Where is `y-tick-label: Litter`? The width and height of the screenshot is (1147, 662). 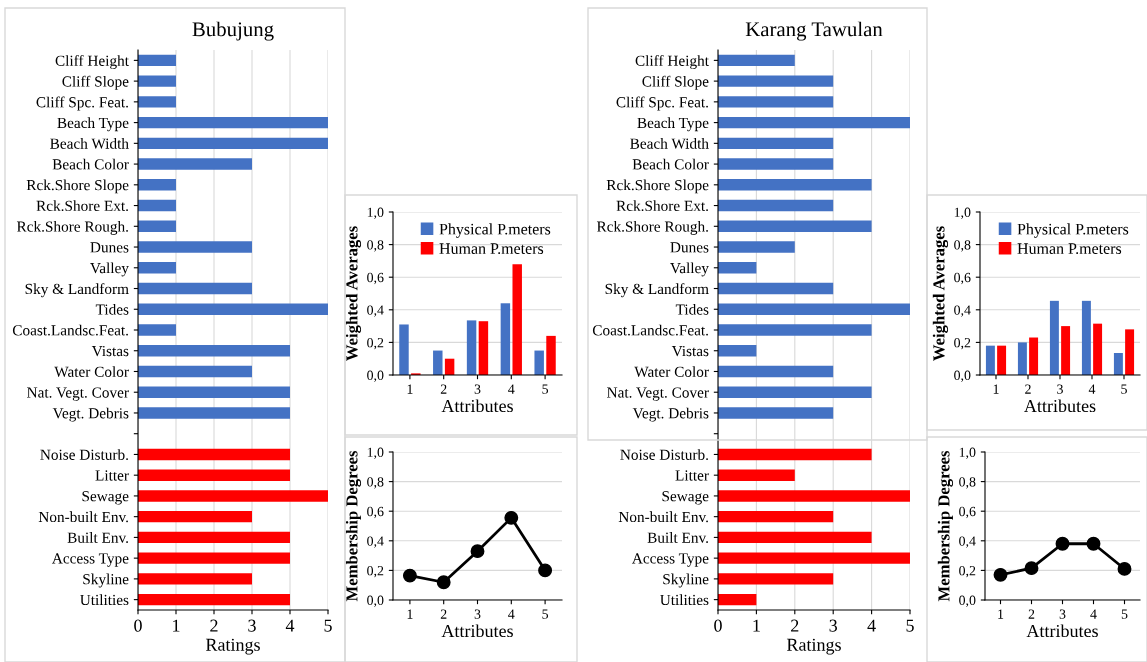 y-tick-label: Litter is located at coordinates (692, 475).